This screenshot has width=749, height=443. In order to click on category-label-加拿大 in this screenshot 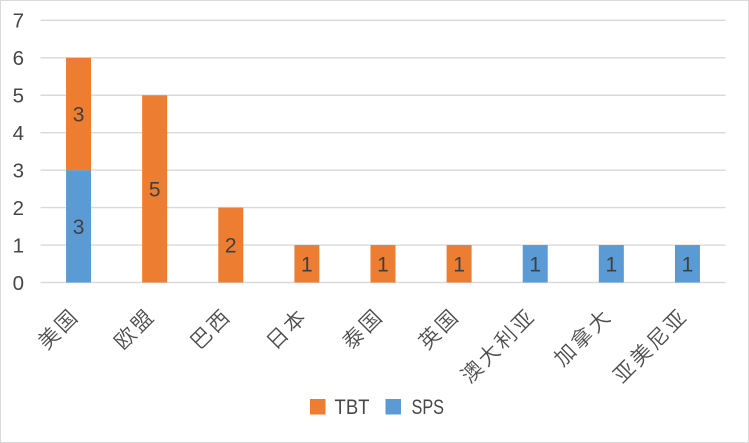, I will do `click(582, 339)`.